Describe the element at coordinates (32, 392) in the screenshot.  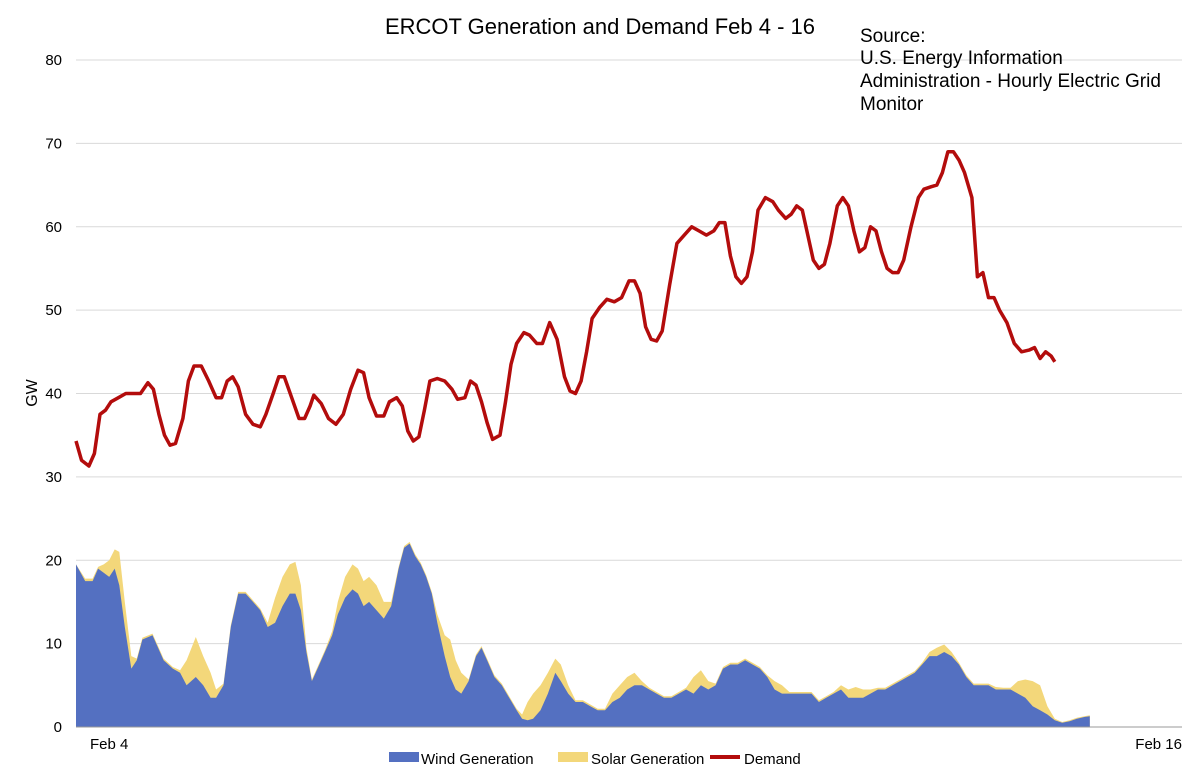
I see `y-axis-label: GW` at that location.